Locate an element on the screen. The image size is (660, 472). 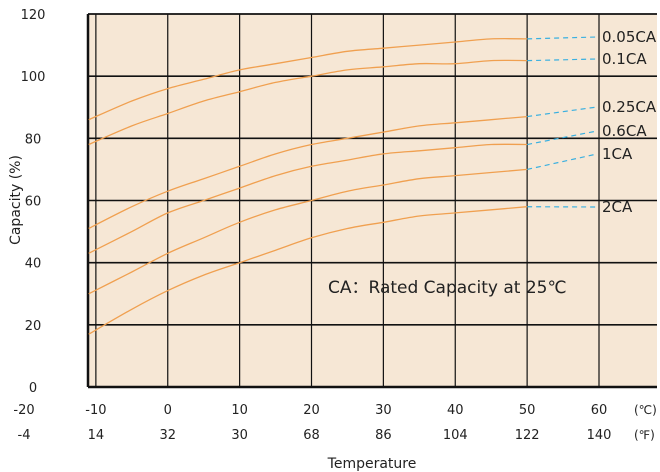
y-tick-labels: 0 20 40 60 80 100 120 is located at coordinates (33, 202).